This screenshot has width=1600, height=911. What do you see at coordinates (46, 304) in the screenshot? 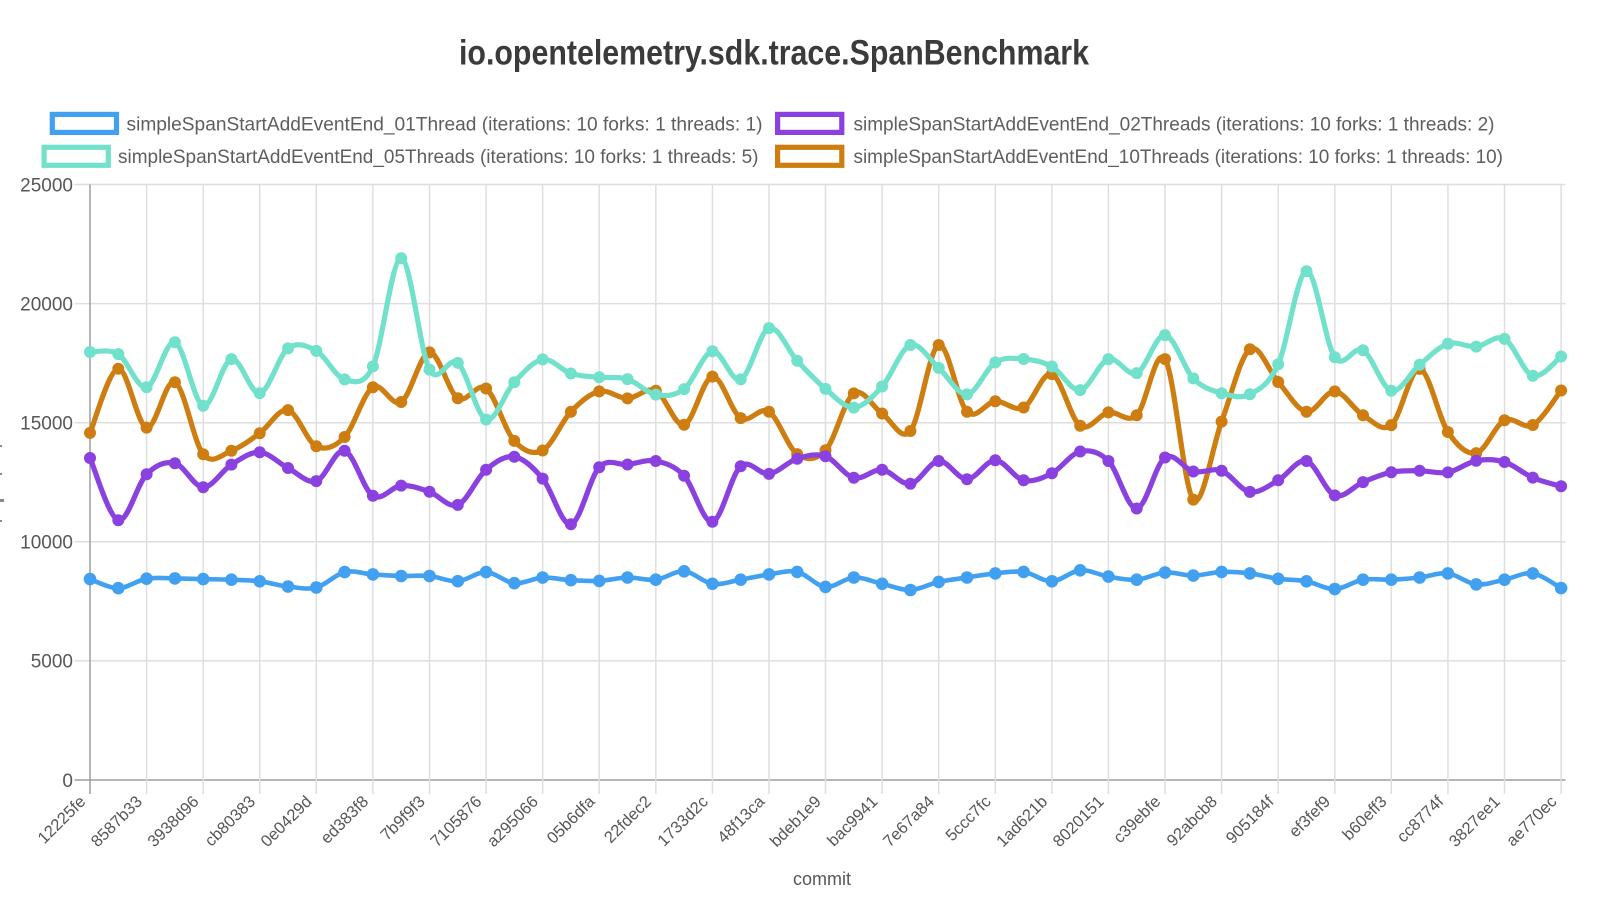
I see `svg-text: 20000` at bounding box center [46, 304].